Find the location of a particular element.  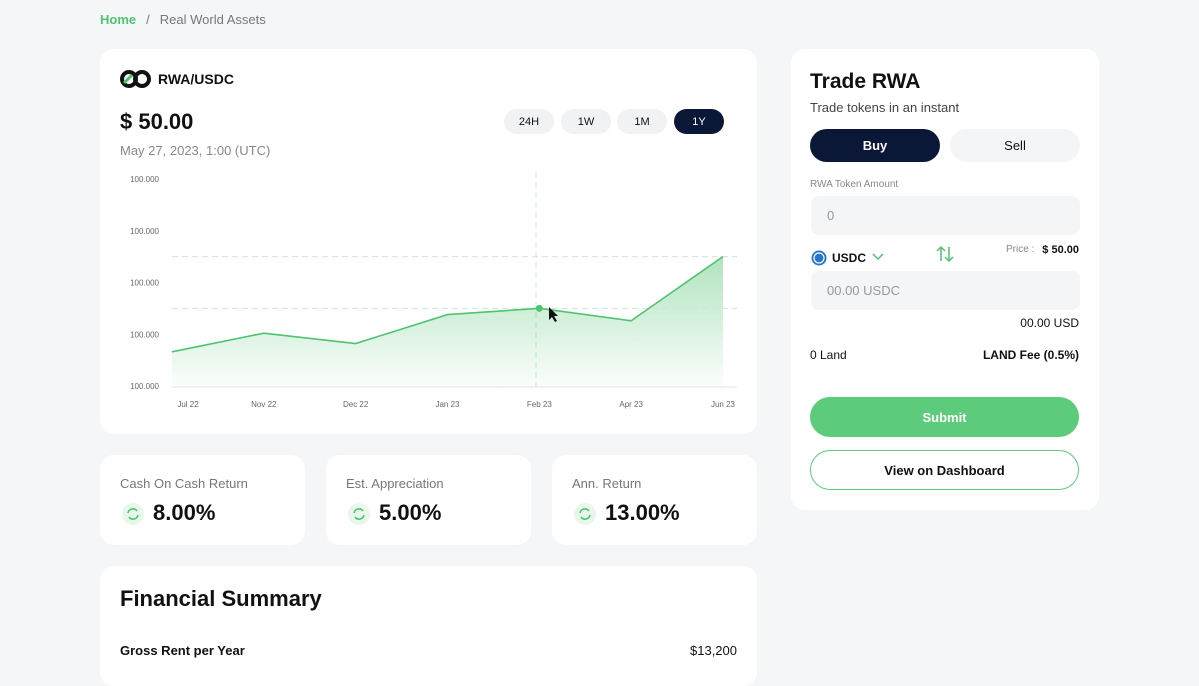

breadcrumb: Home / Real World Assets is located at coordinates (183, 19).